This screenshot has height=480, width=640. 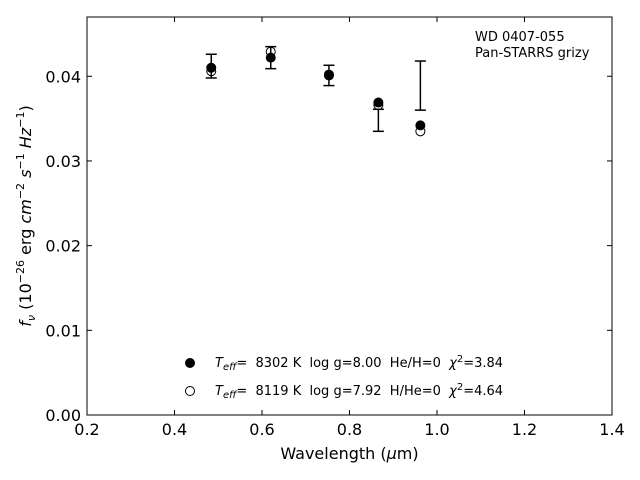 I want to click on x-axis-label: Wavelength (μm), so click(x=349, y=453).